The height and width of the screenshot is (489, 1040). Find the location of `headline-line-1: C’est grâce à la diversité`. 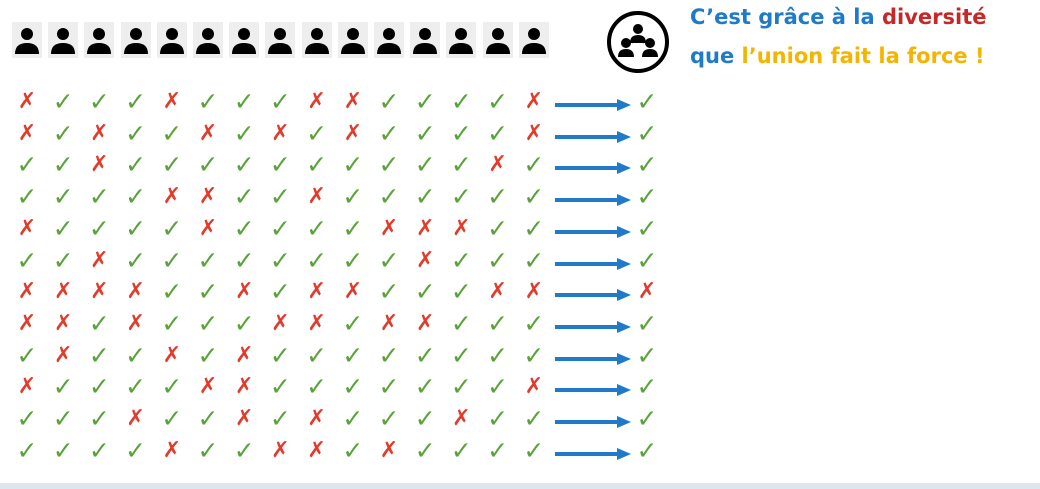

headline-line-1: C’est grâce à la diversité is located at coordinates (838, 17).